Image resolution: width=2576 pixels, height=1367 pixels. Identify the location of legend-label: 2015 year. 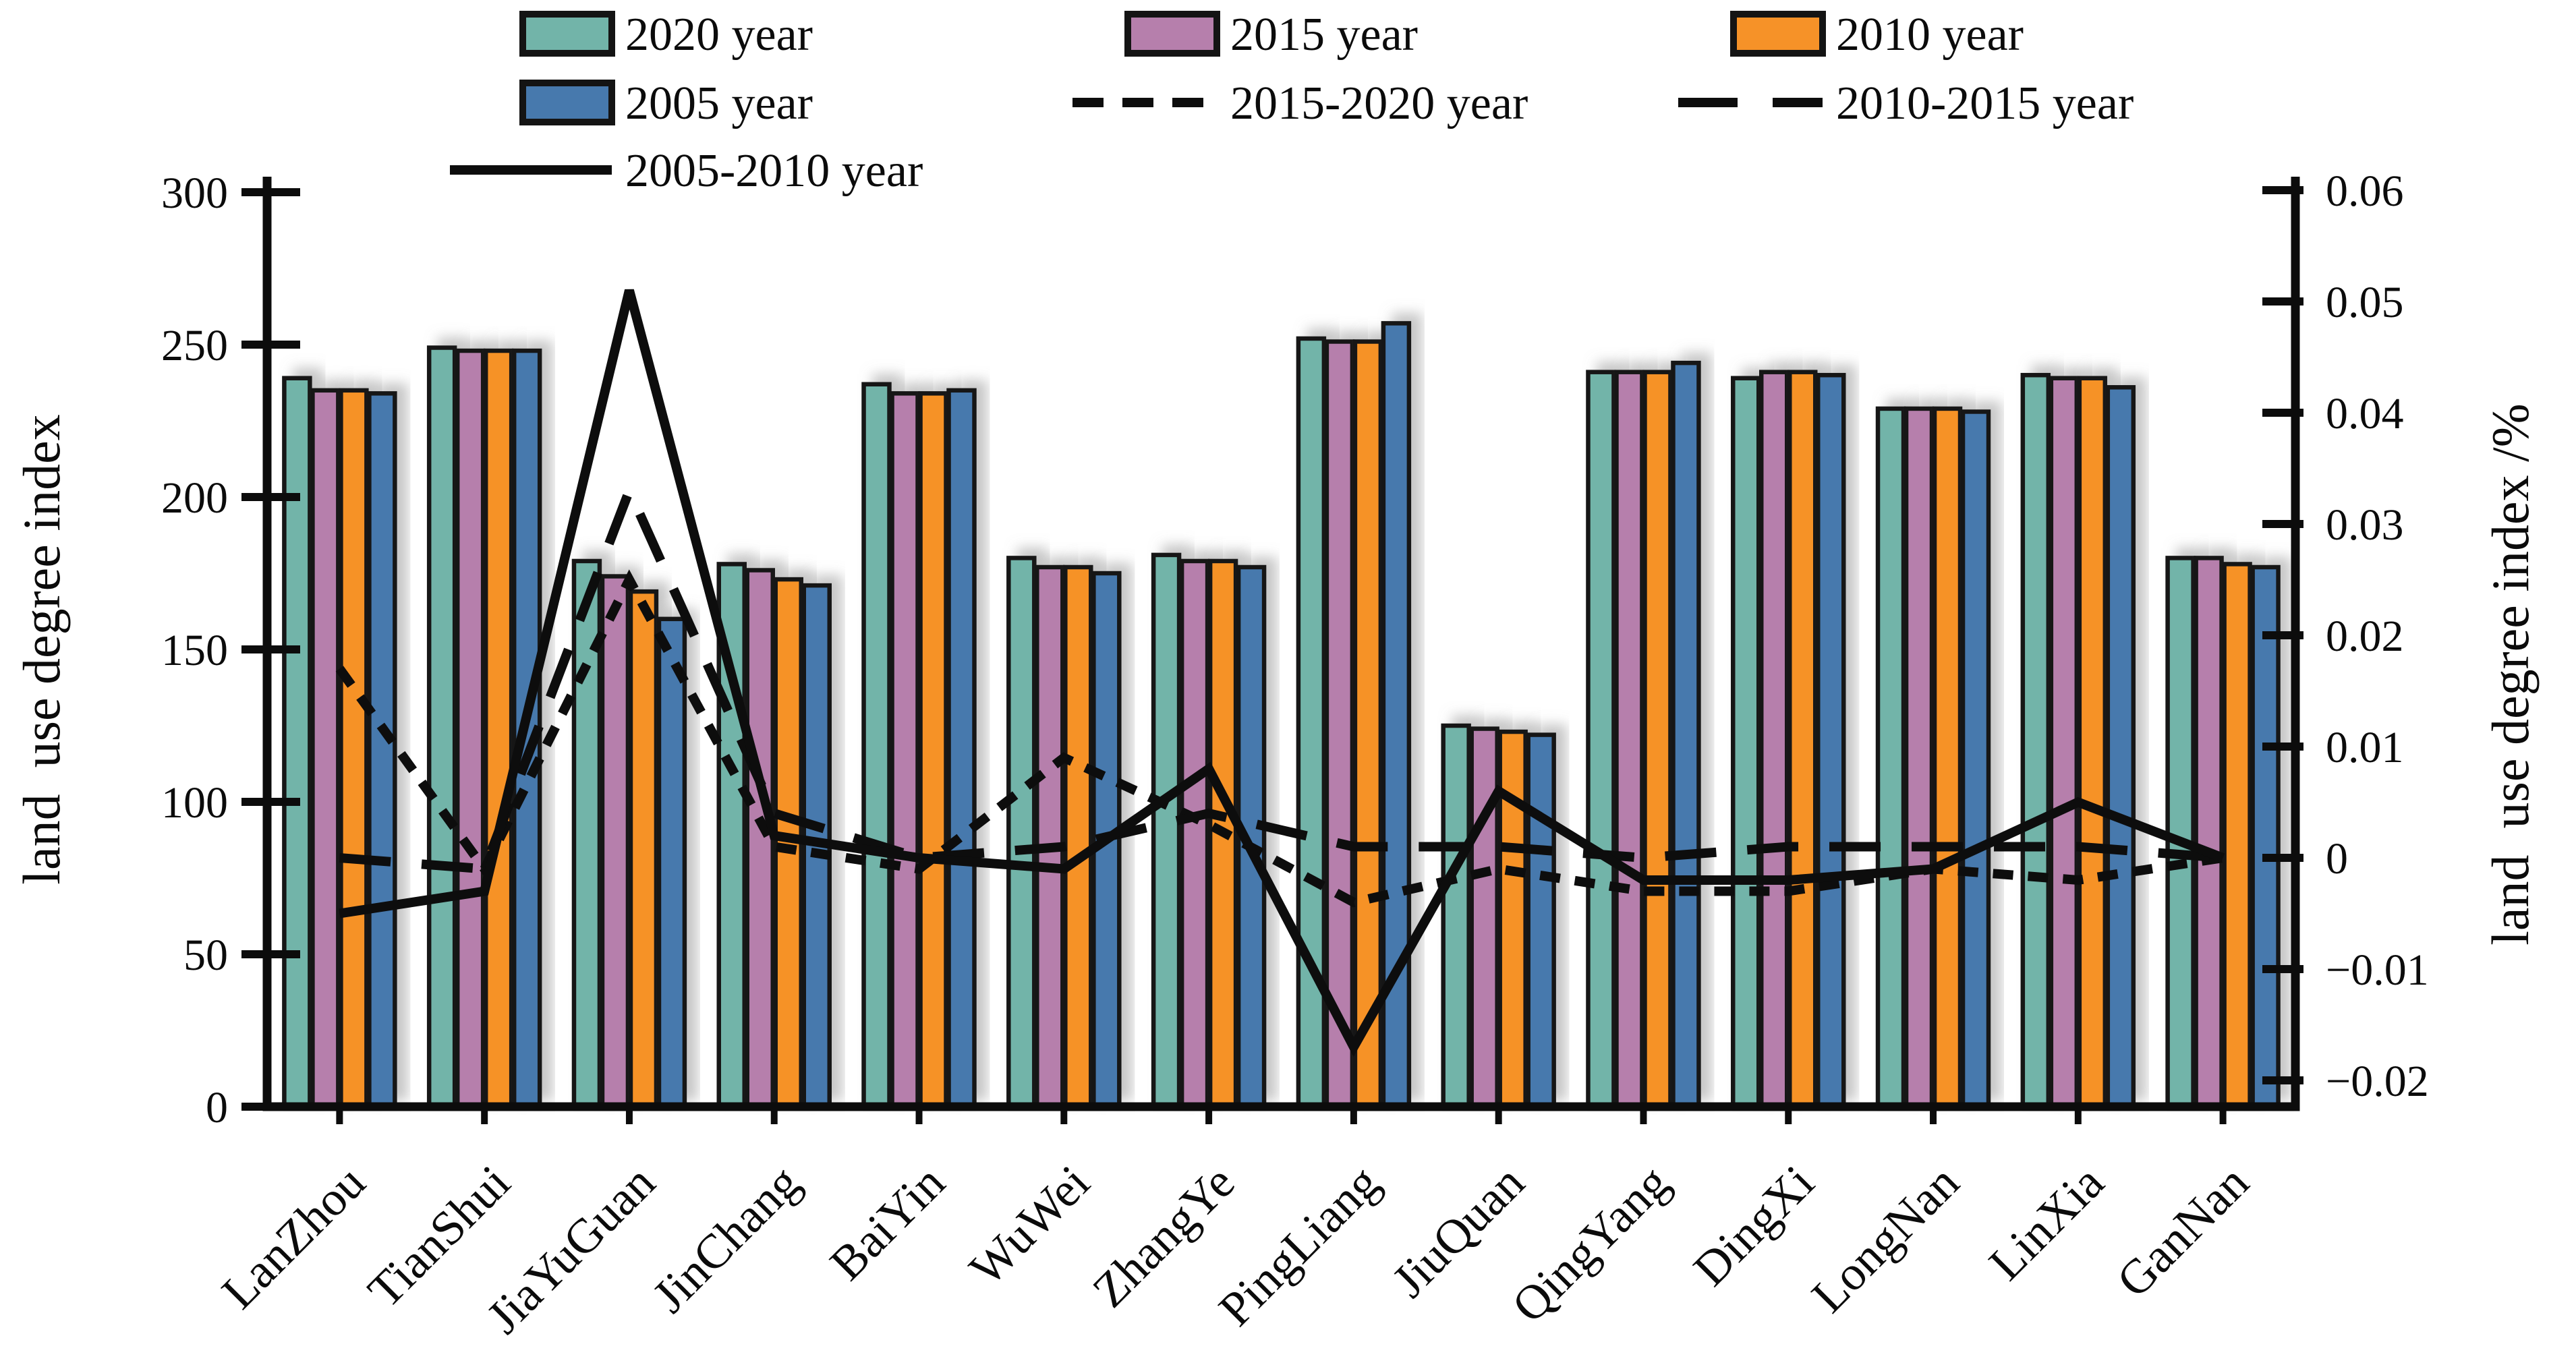
(1324, 35).